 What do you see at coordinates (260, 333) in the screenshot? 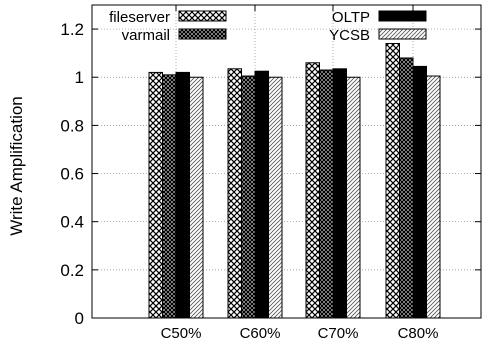
I see `x-tick-label: C60%` at bounding box center [260, 333].